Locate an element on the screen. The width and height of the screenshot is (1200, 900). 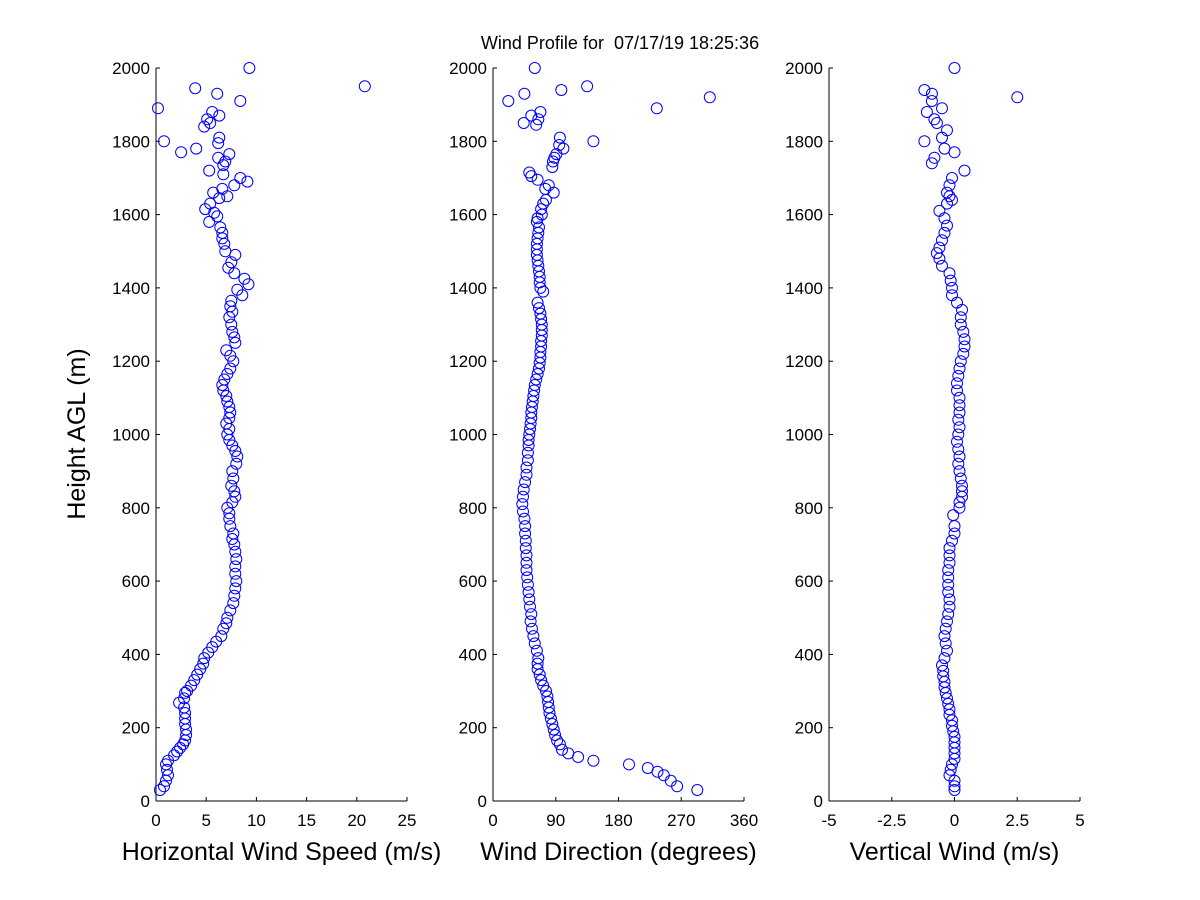
direction-y-tick-label: 1400 is located at coordinates (468, 288).